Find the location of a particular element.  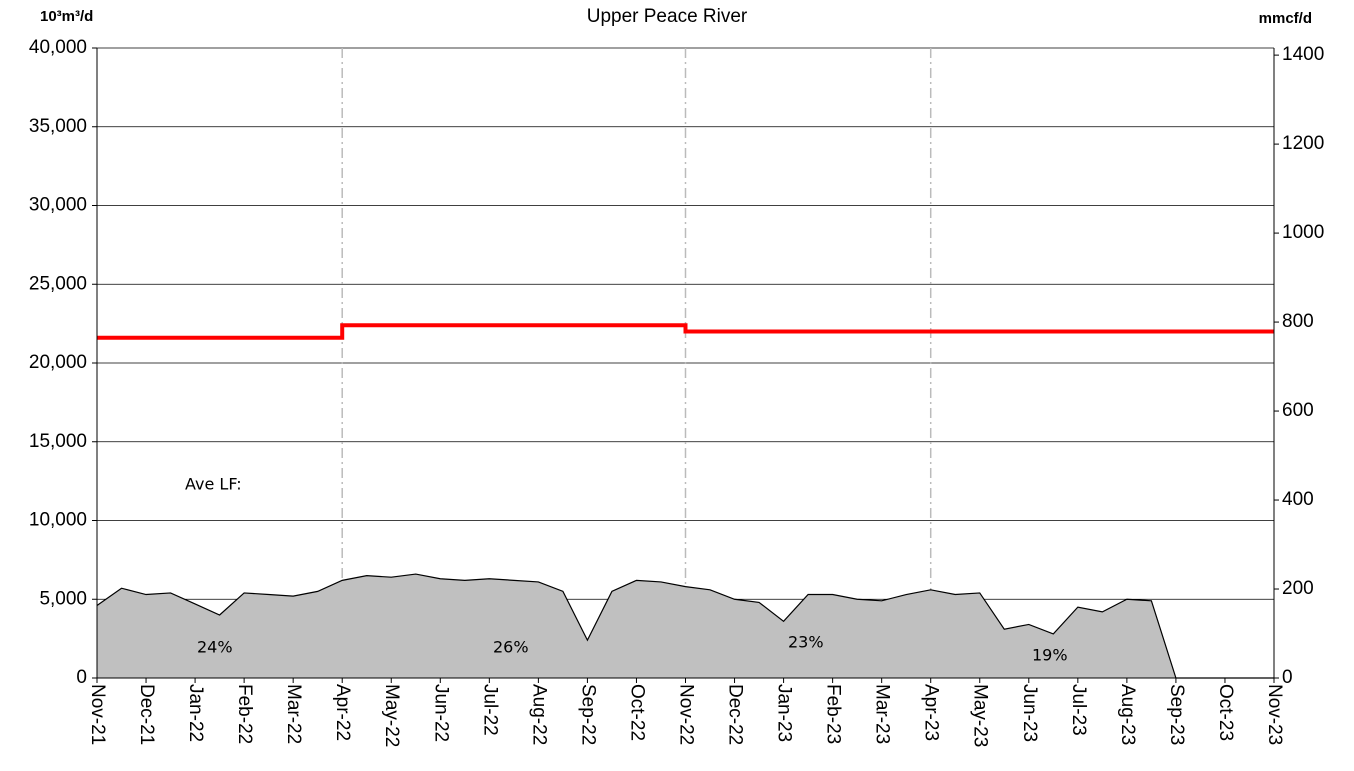

annotation: 23% is located at coordinates (806, 642).